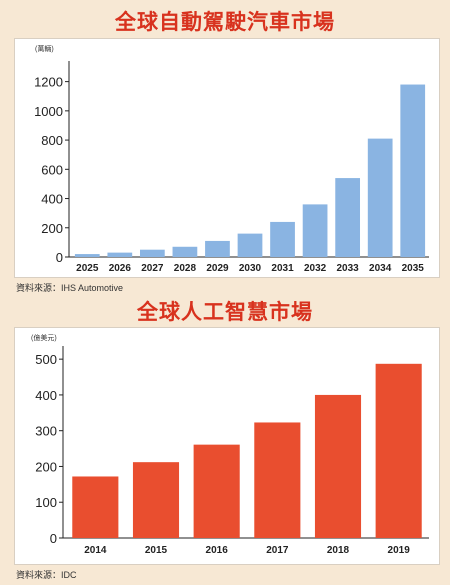 The height and width of the screenshot is (585, 450). What do you see at coordinates (46, 502) in the screenshot?
I see `chart2-y-tick-label: 100` at bounding box center [46, 502].